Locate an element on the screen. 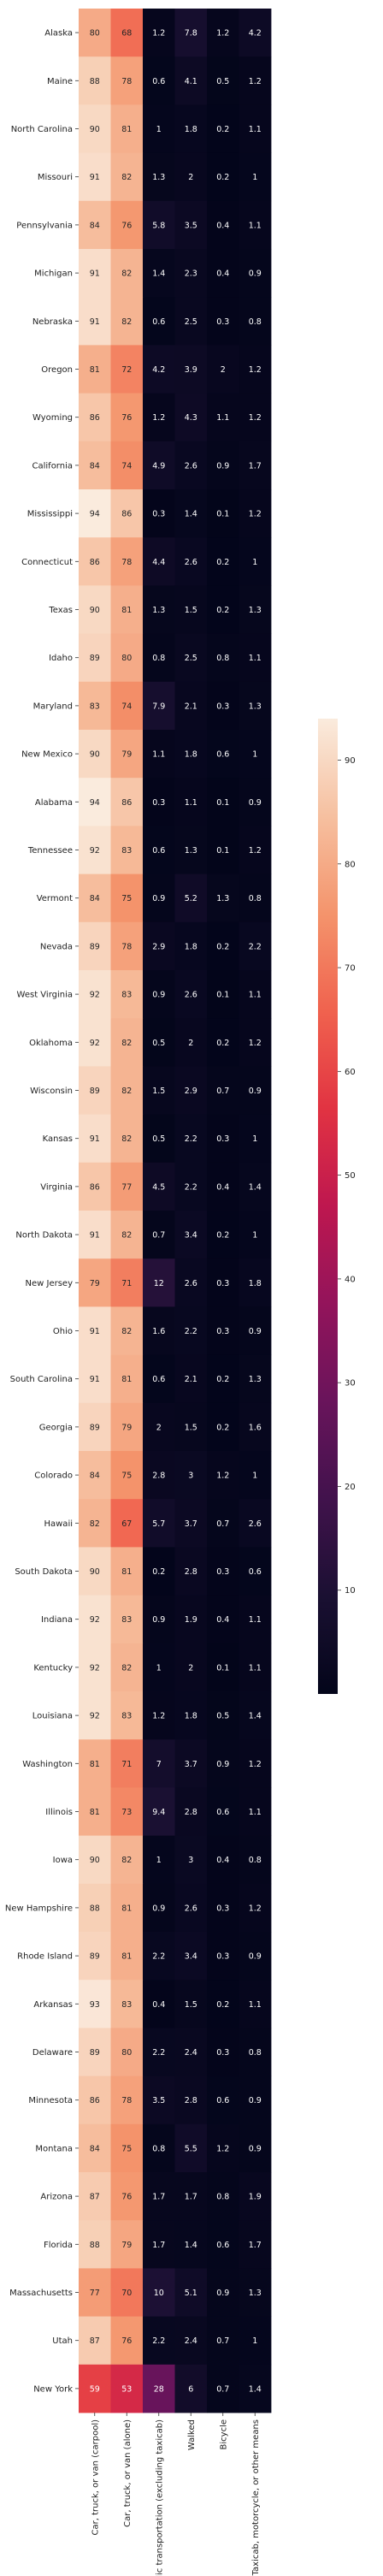  cell-value-label: 5.7 is located at coordinates (159, 1524).